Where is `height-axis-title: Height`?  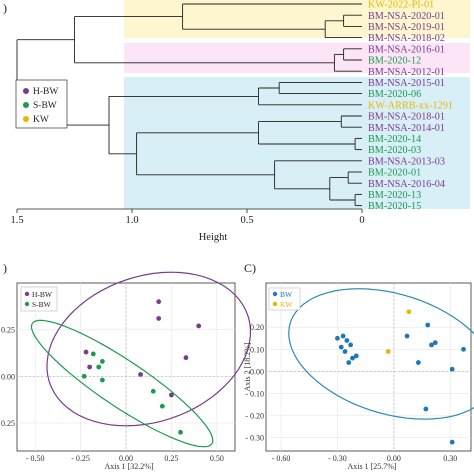
height-axis-title: Height is located at coordinates (213, 237).